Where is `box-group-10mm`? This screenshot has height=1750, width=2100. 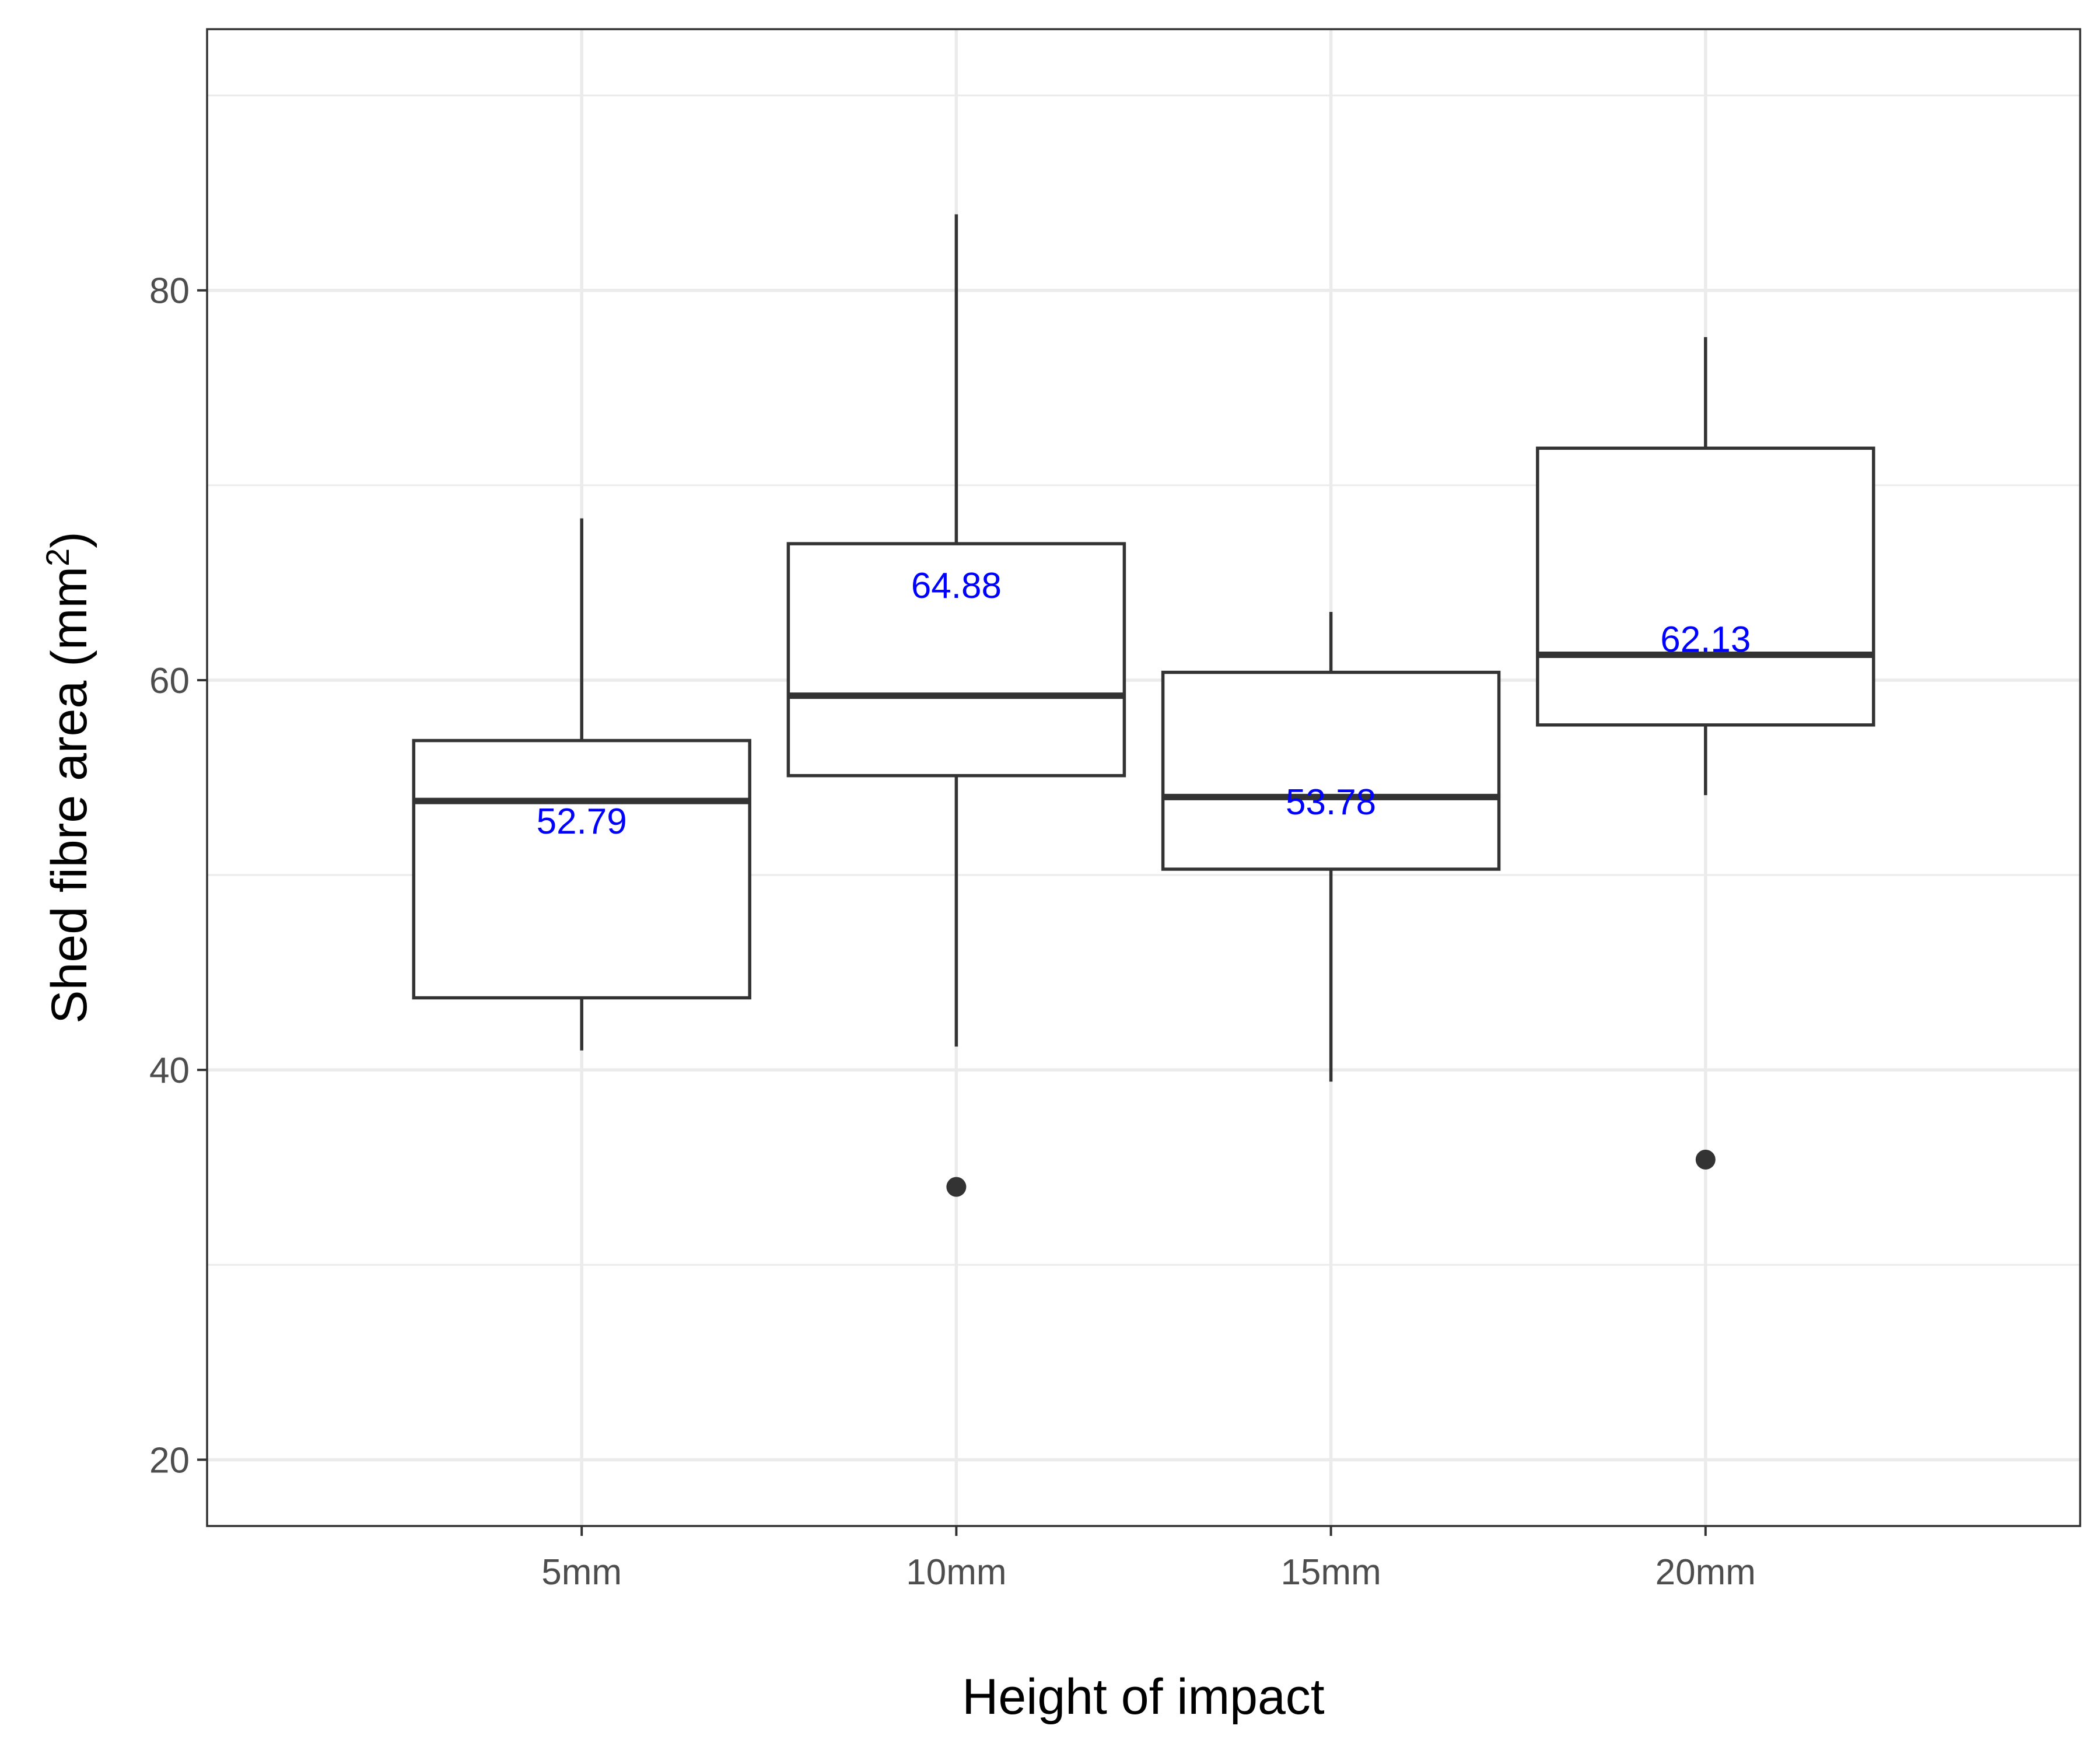 box-group-10mm is located at coordinates (956, 705).